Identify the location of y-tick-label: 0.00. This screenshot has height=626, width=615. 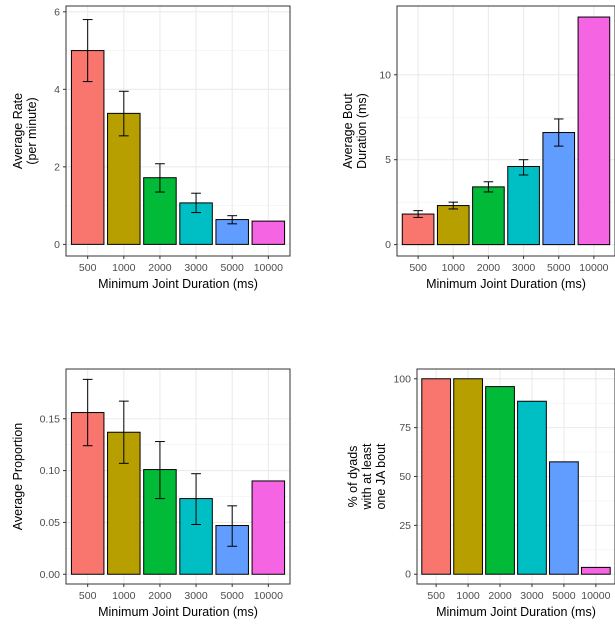
(50, 575).